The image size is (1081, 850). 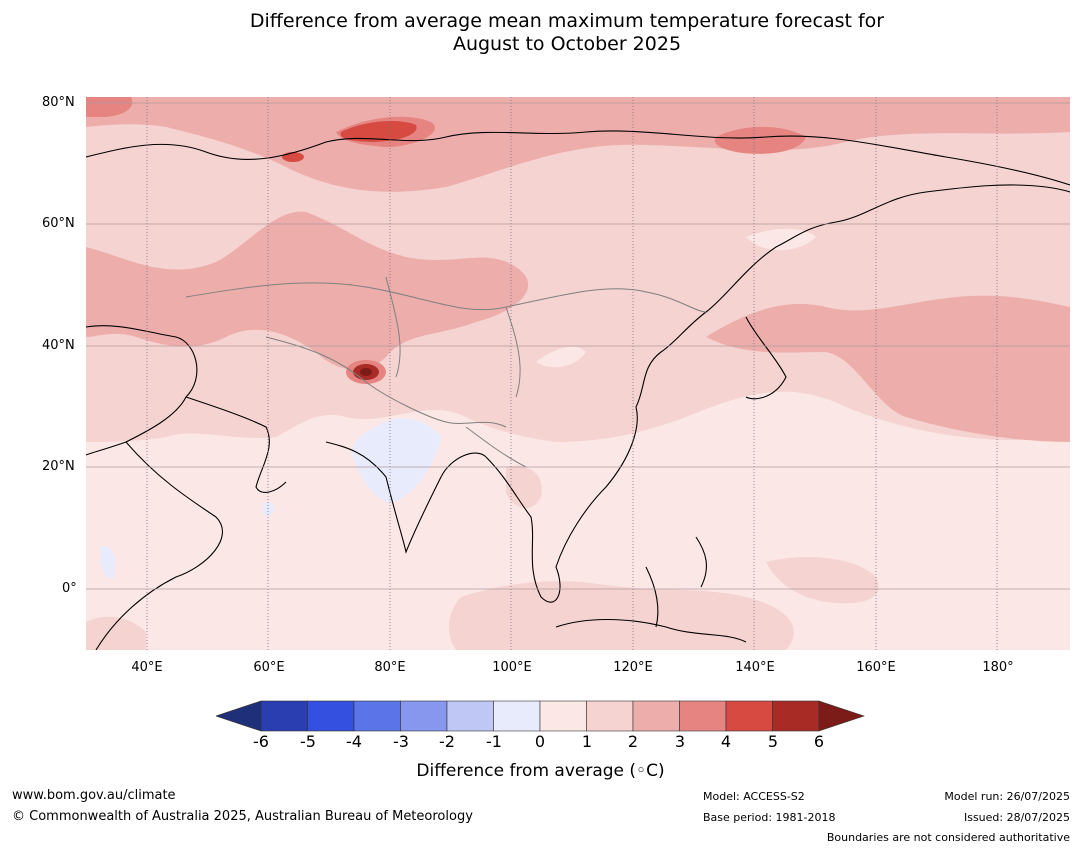 What do you see at coordinates (239, 716) in the screenshot?
I see `colorbar-extend-low` at bounding box center [239, 716].